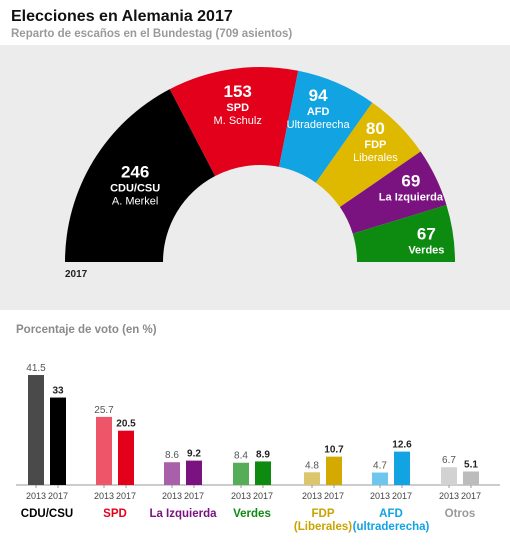 This screenshot has height=555, width=510. I want to click on seat-slice-cdu-csu, so click(140, 175).